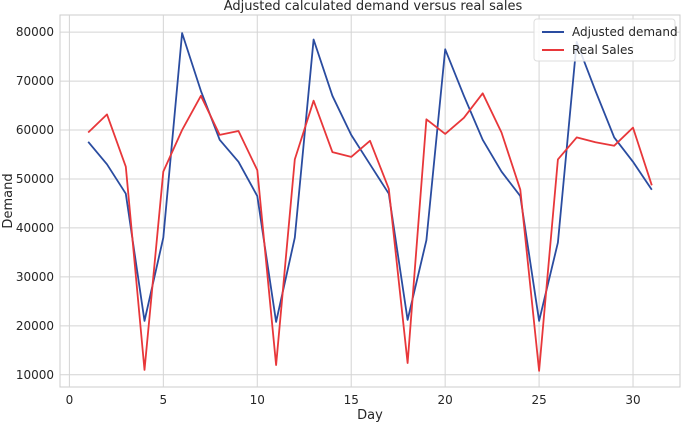 This screenshot has height=425, width=685. I want to click on y-tick-label: 80000, so click(35, 32).